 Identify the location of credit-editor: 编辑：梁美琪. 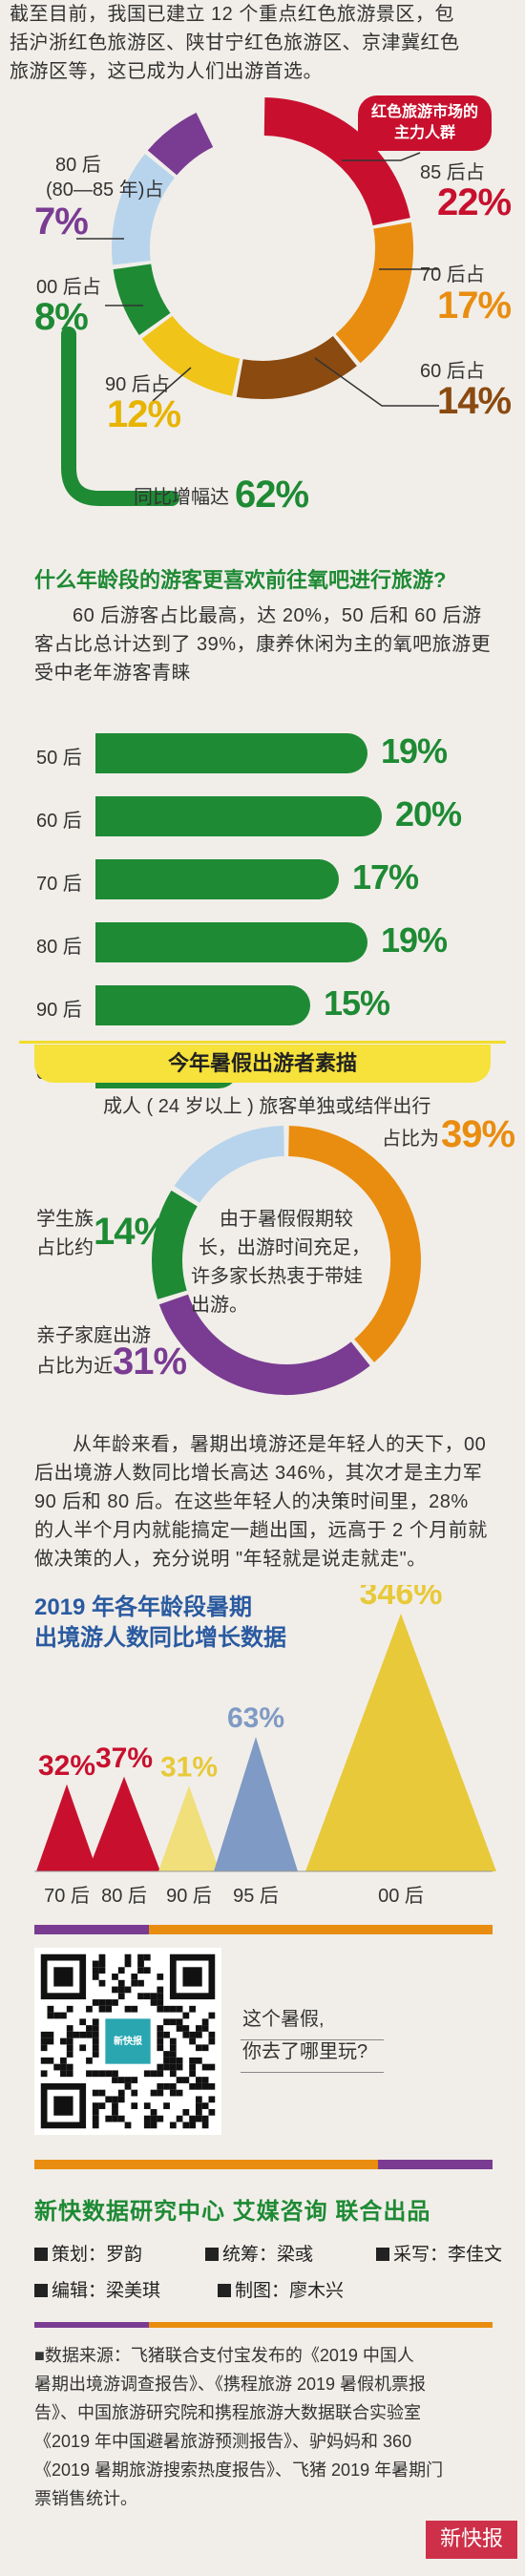
(97, 2289).